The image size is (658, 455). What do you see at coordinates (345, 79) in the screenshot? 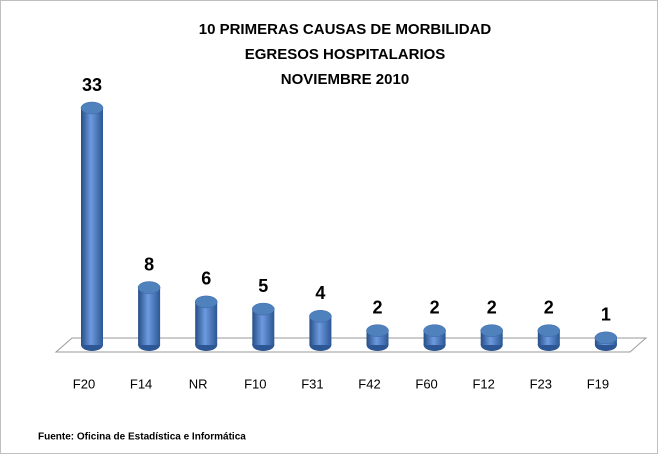
I see `chart-title: NOVIEMBRE 2010` at bounding box center [345, 79].